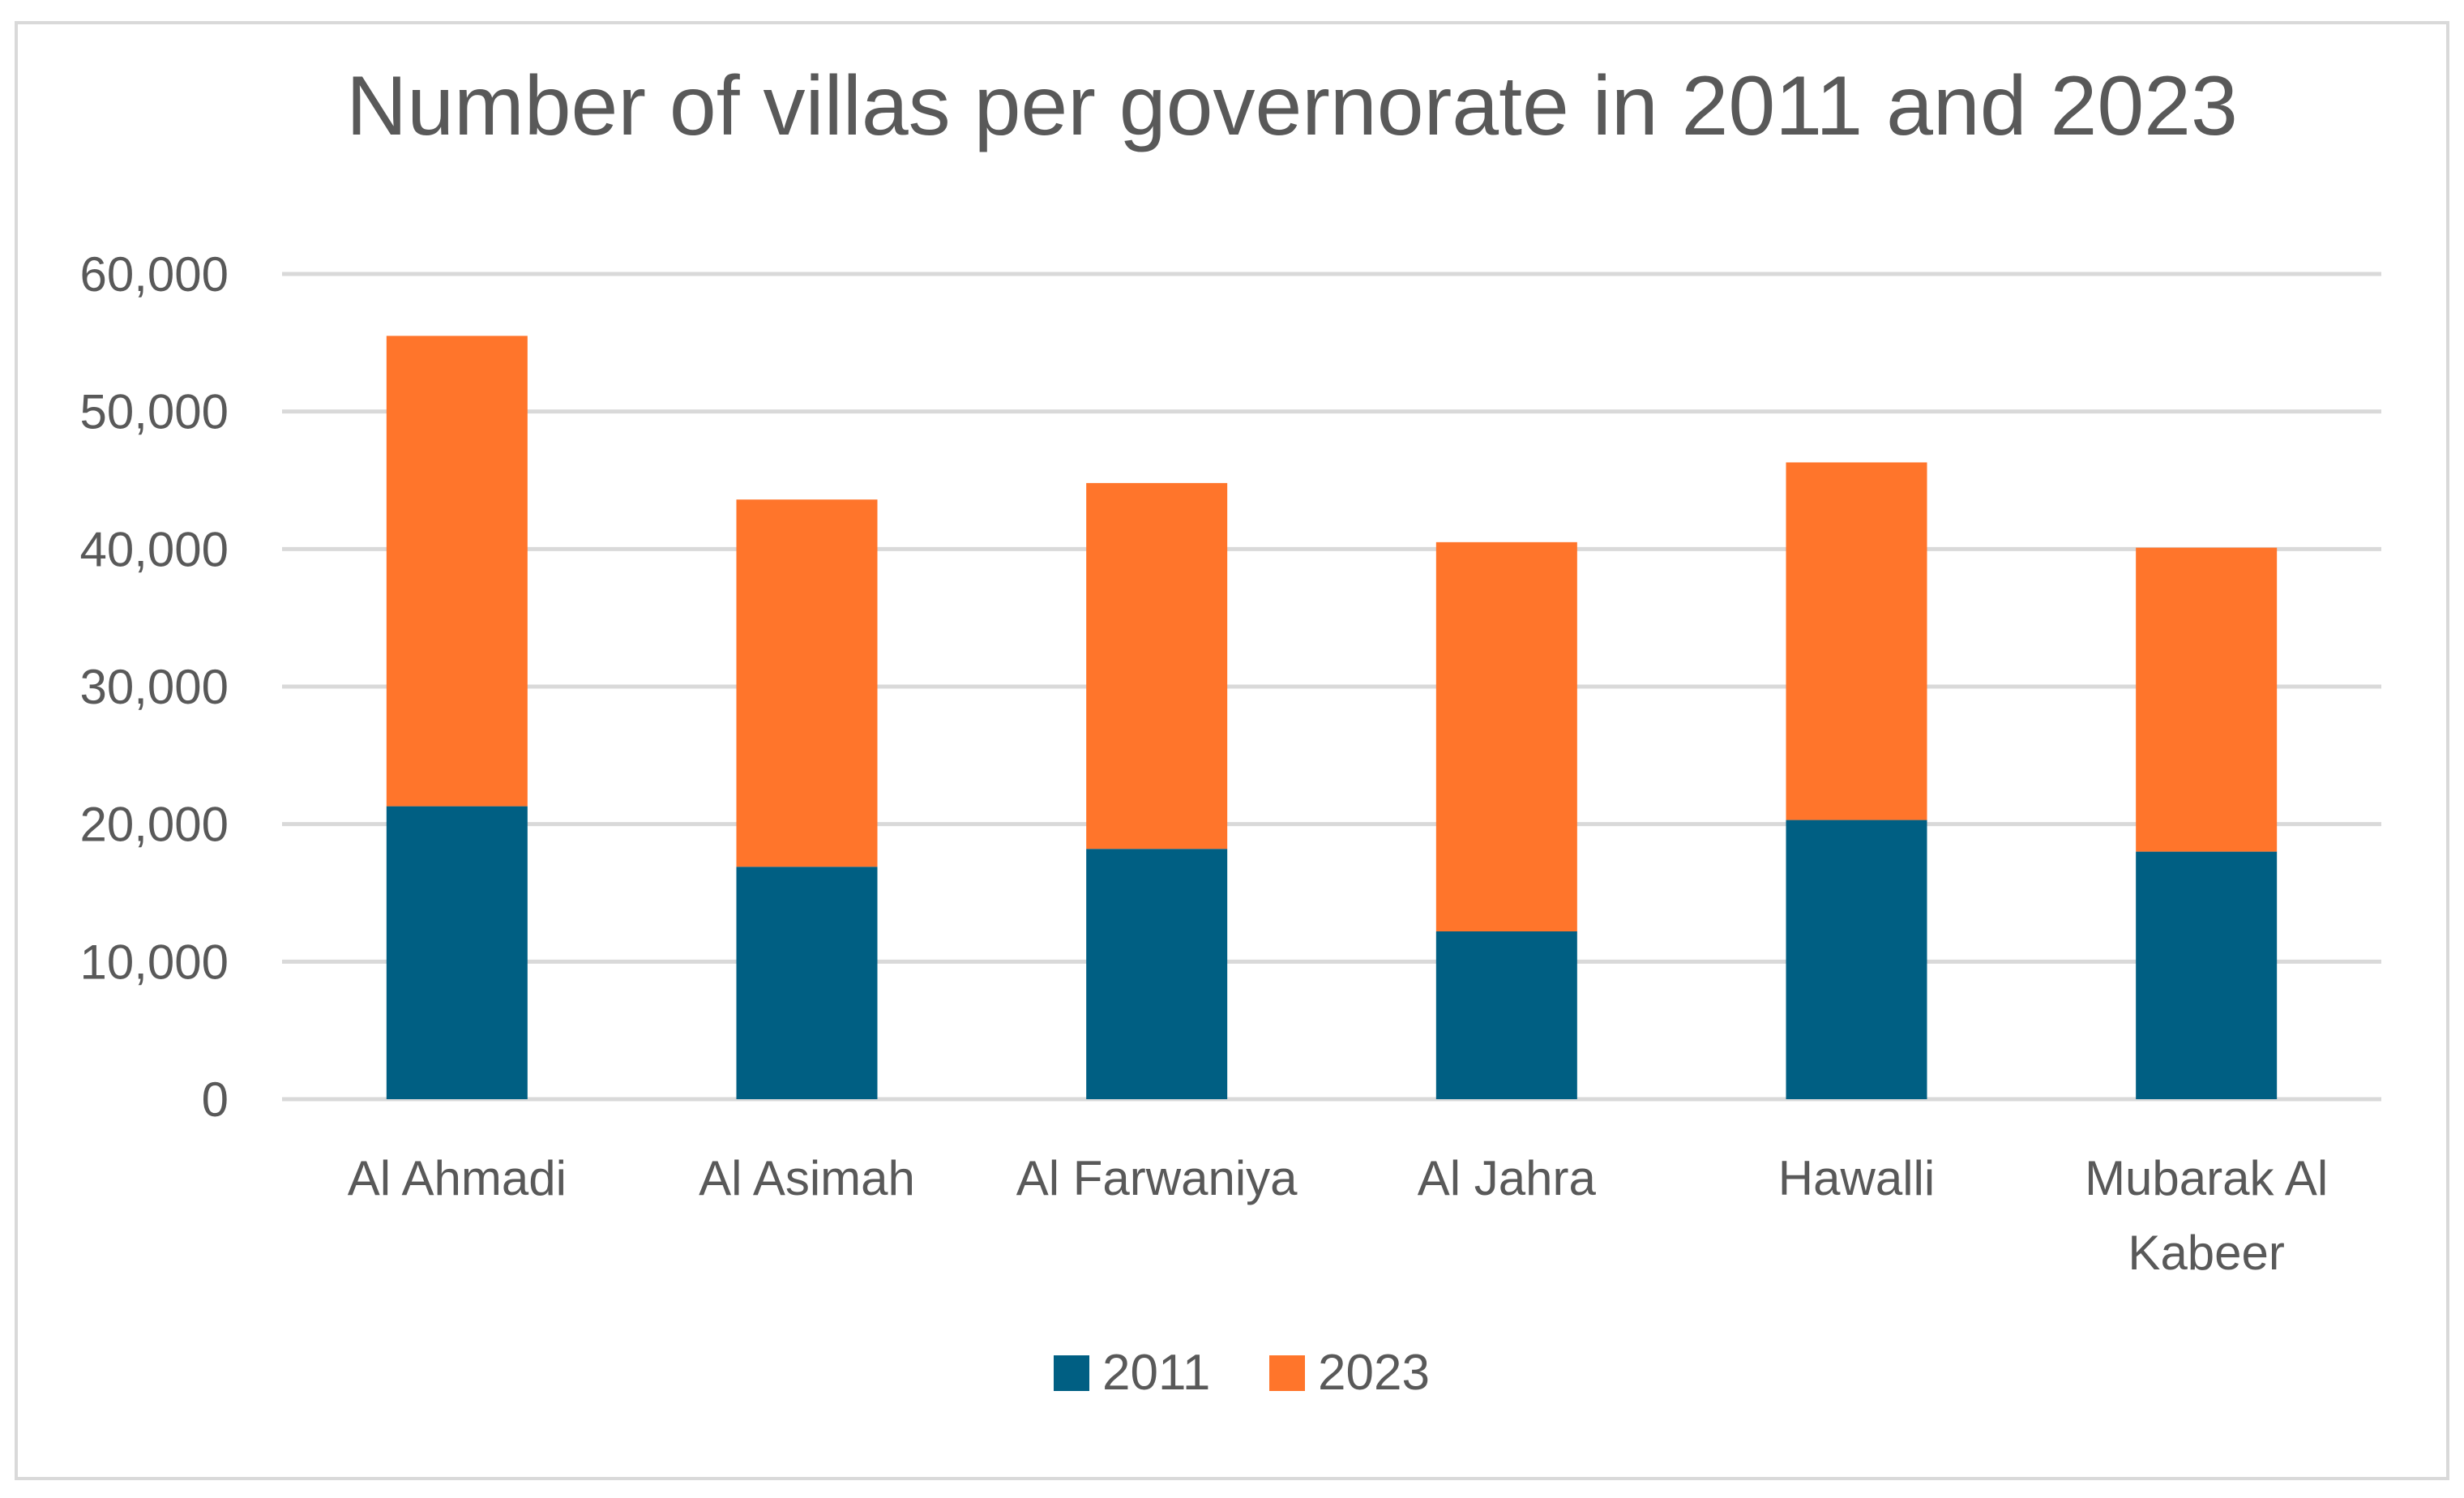 The image size is (2464, 1498). Describe the element at coordinates (154, 274) in the screenshot. I see `y-tick-label: 60,000` at that location.